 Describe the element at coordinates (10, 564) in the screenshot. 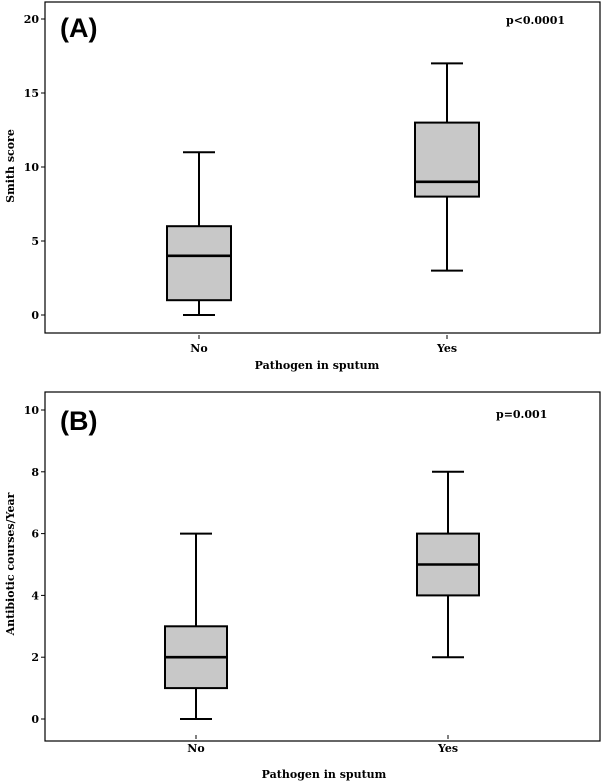

I see `panel-b-ylabel: Antibiotic courses/Year` at that location.